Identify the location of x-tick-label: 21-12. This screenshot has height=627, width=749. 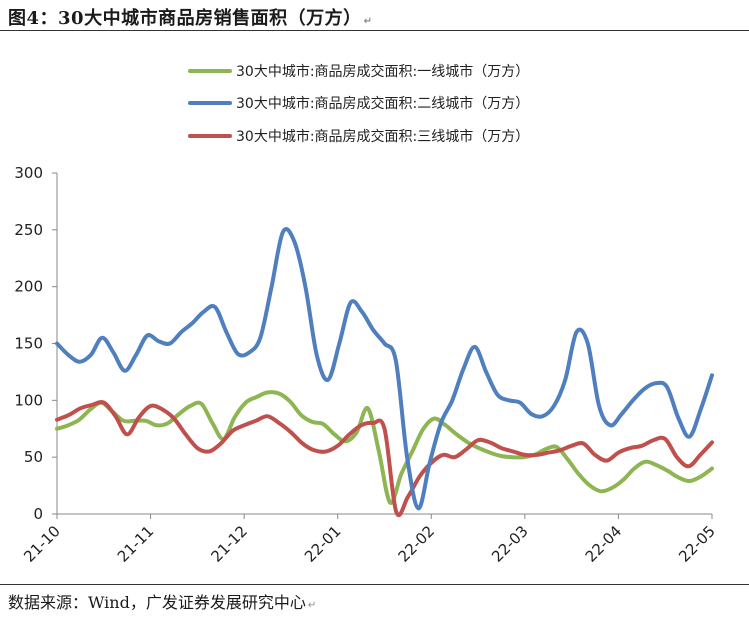
(229, 544).